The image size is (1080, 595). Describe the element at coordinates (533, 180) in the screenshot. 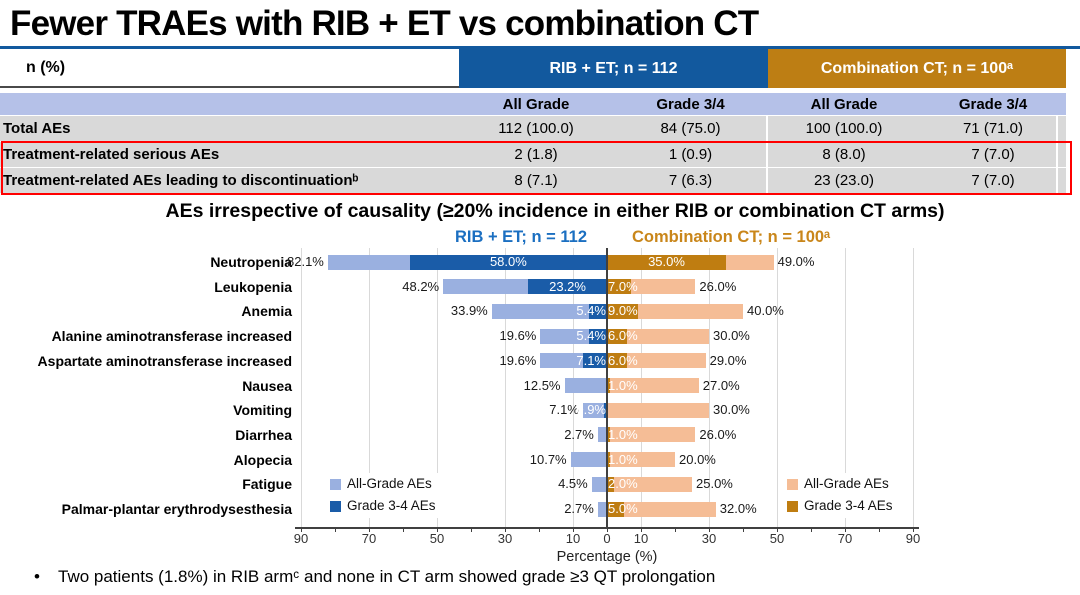

I see `table-row` at that location.